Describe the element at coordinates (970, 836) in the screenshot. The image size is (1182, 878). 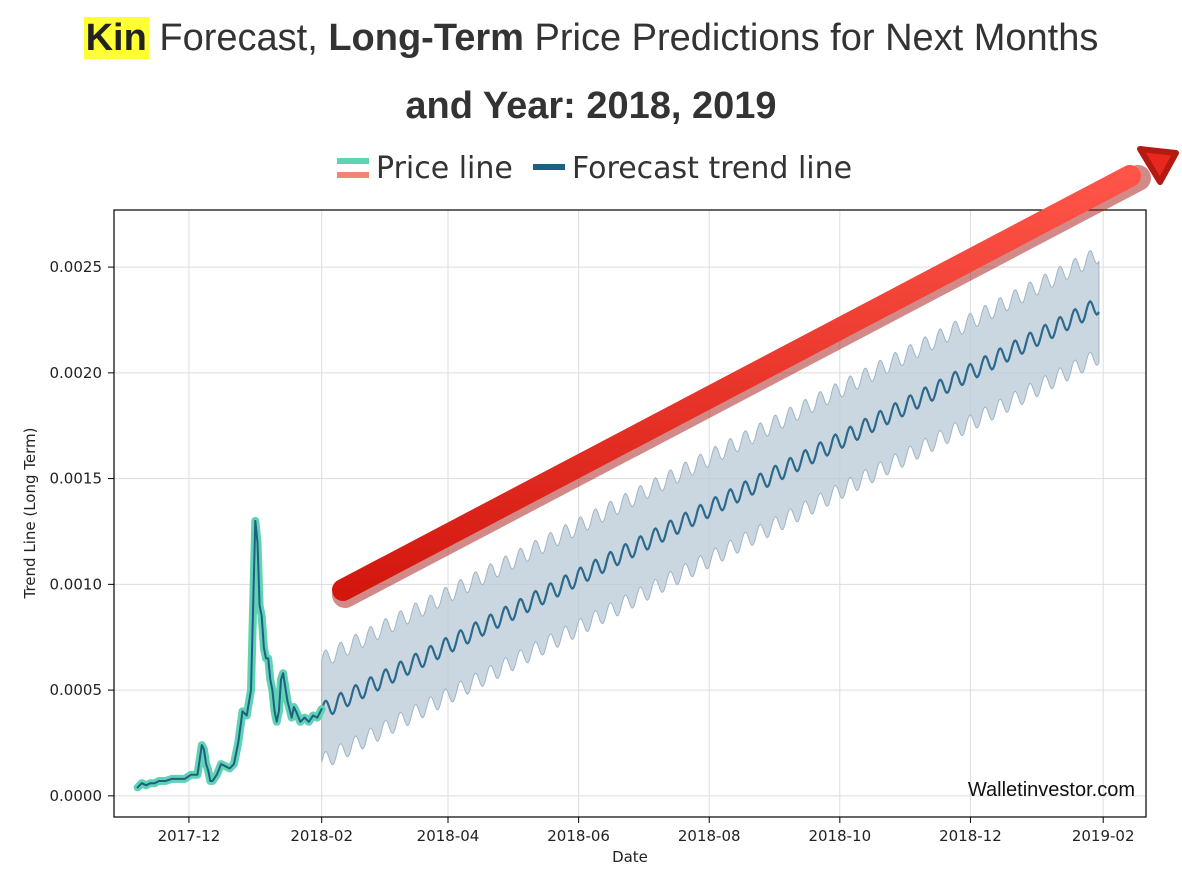
I see `x-tick-label: 2018-12` at that location.